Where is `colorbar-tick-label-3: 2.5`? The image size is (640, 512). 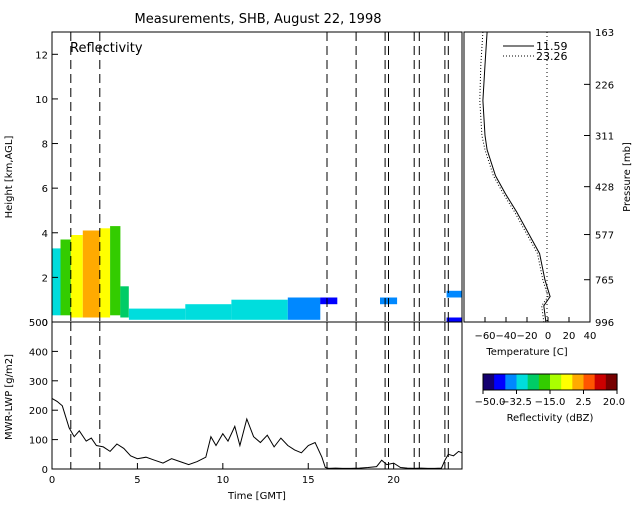
colorbar-tick-label-3: 2.5 is located at coordinates (584, 402).